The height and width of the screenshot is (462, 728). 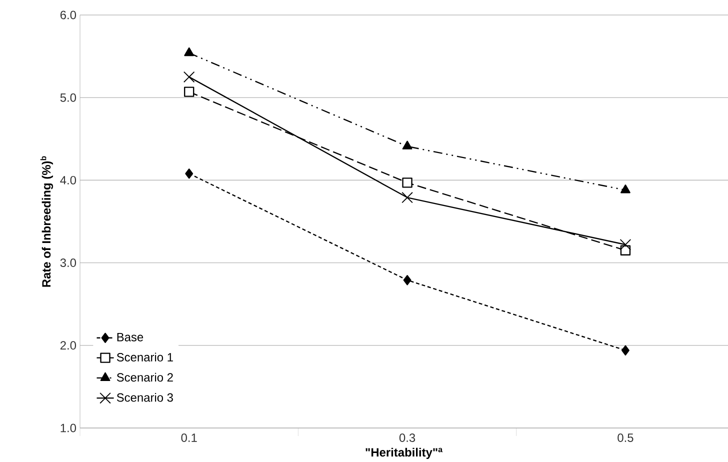 What do you see at coordinates (404, 453) in the screenshot?
I see `x-axis-title: "Heritability"$^{a}$` at bounding box center [404, 453].